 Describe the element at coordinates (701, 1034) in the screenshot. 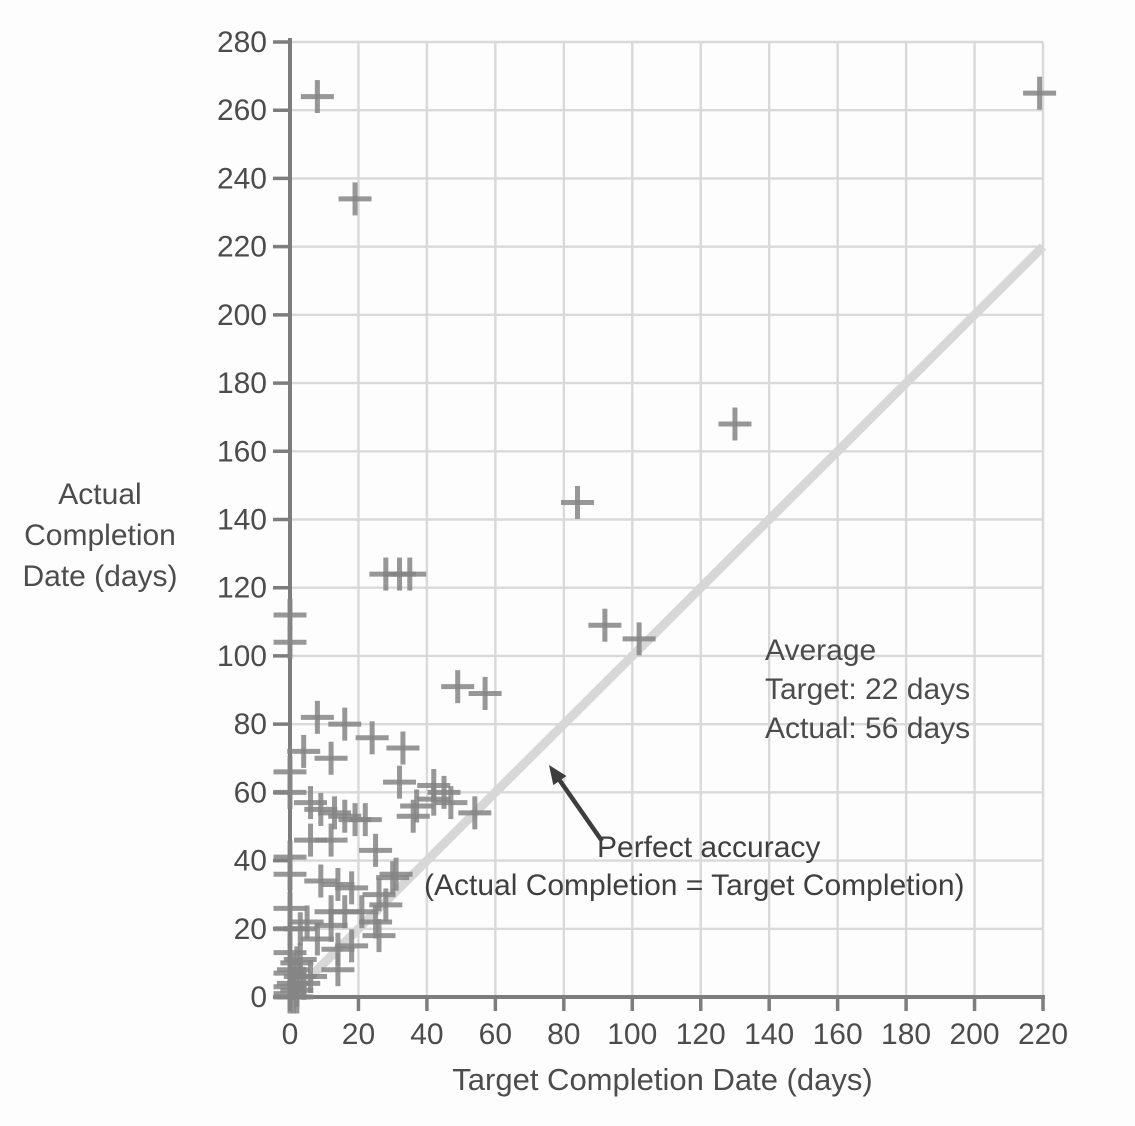

I see `x-tick-label: 120` at that location.